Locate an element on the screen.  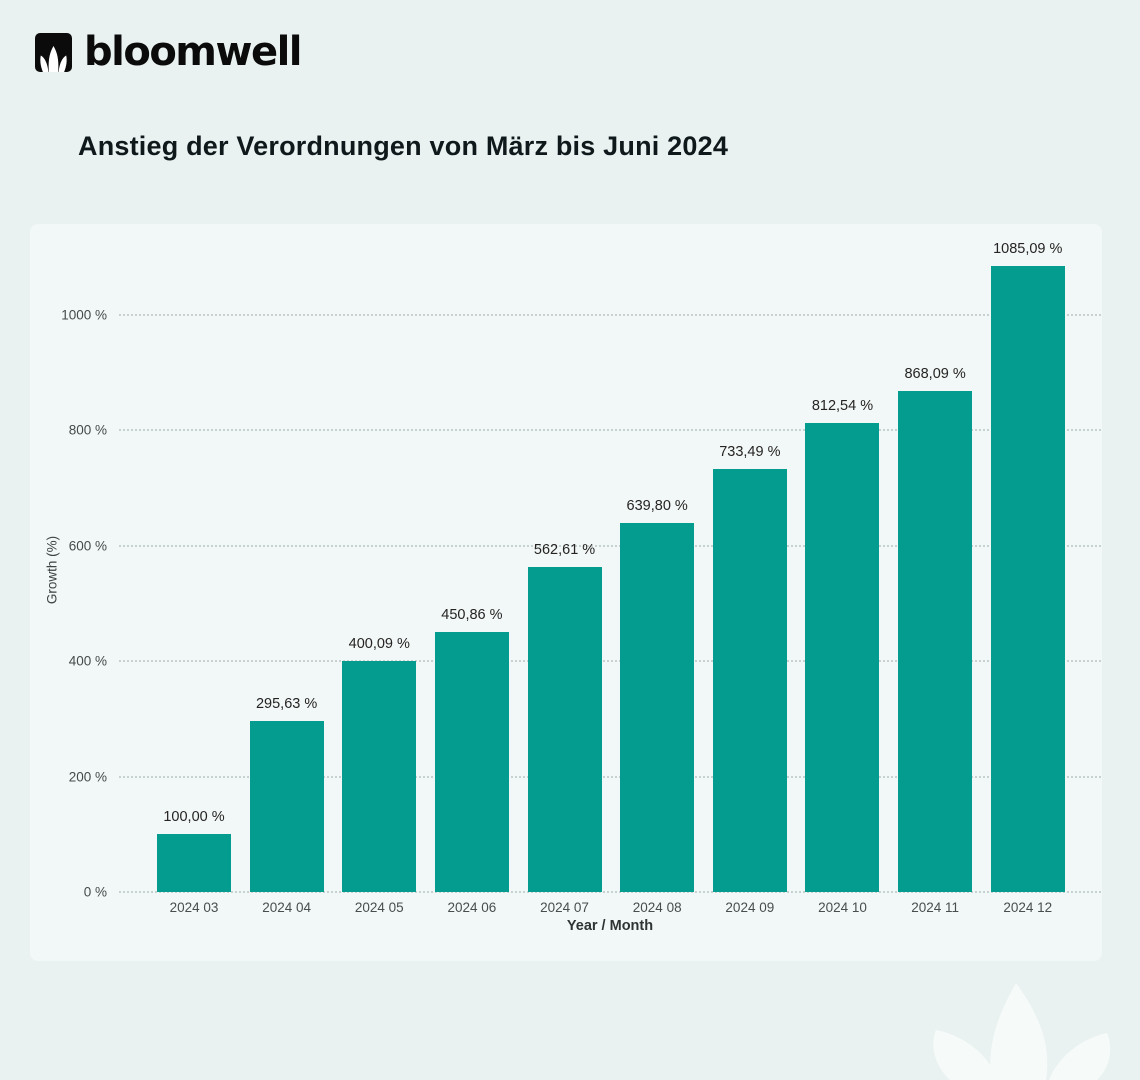
bar-value-label: 733,49 % is located at coordinates (750, 451).